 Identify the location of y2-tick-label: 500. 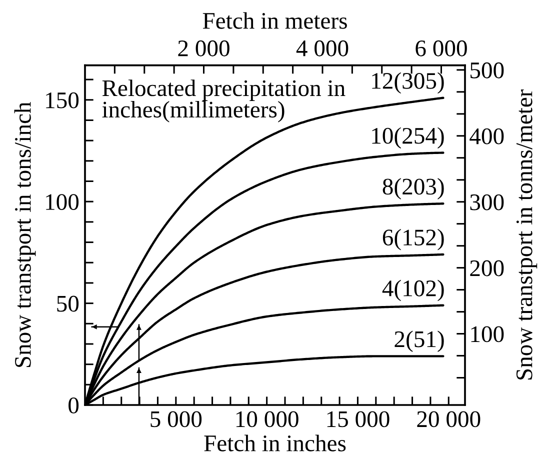
(487, 70).